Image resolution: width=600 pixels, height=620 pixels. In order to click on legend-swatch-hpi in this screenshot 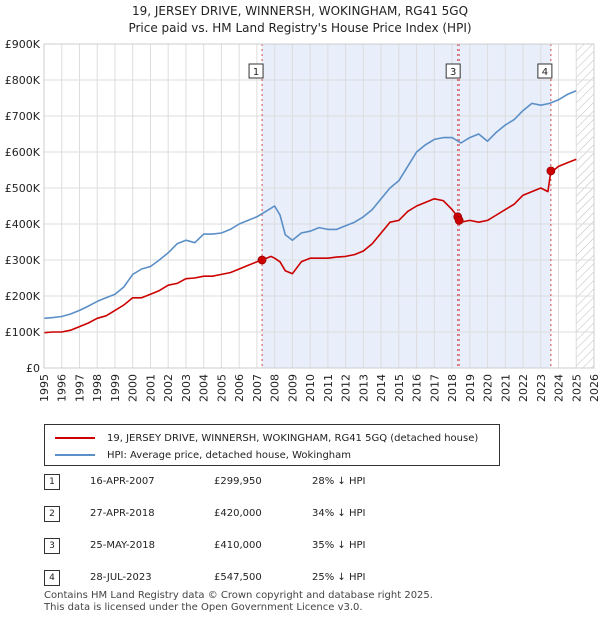, I will do `click(75, 455)`.